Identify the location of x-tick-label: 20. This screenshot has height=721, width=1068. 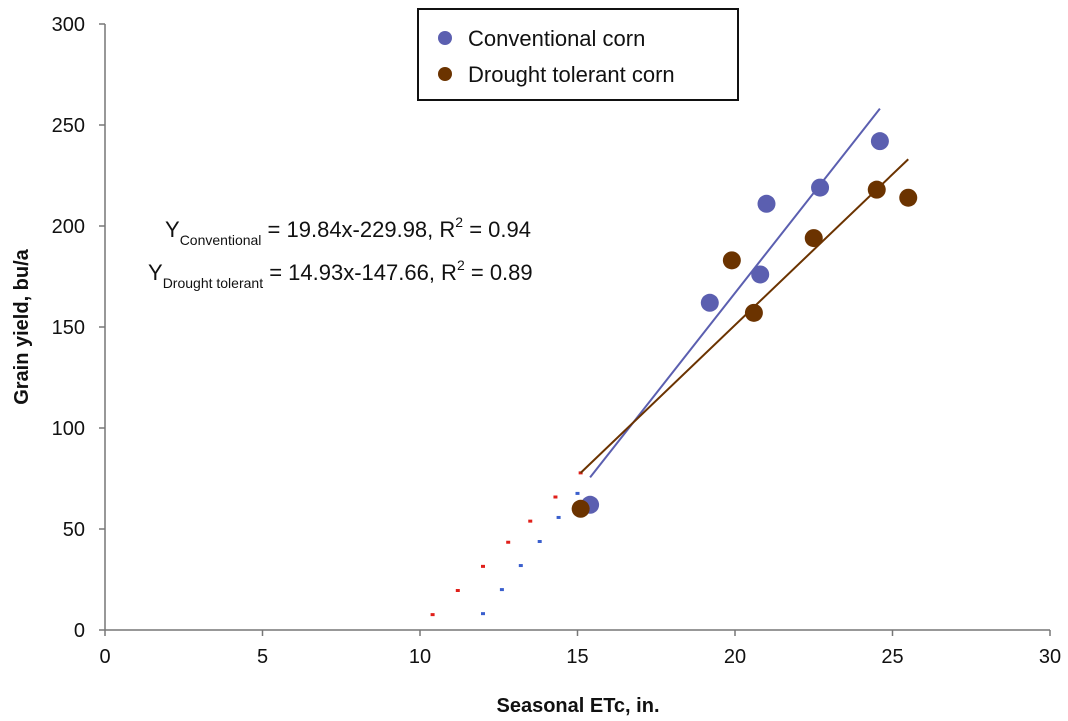
(735, 657).